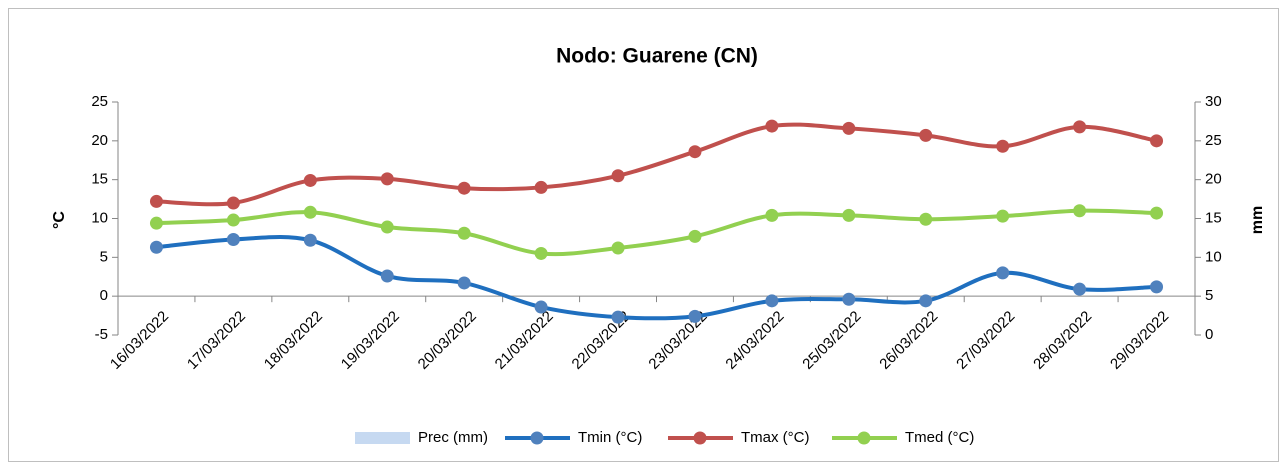 The height and width of the screenshot is (474, 1287). Describe the element at coordinates (610, 437) in the screenshot. I see `legend-label: Tmin (°C)` at that location.